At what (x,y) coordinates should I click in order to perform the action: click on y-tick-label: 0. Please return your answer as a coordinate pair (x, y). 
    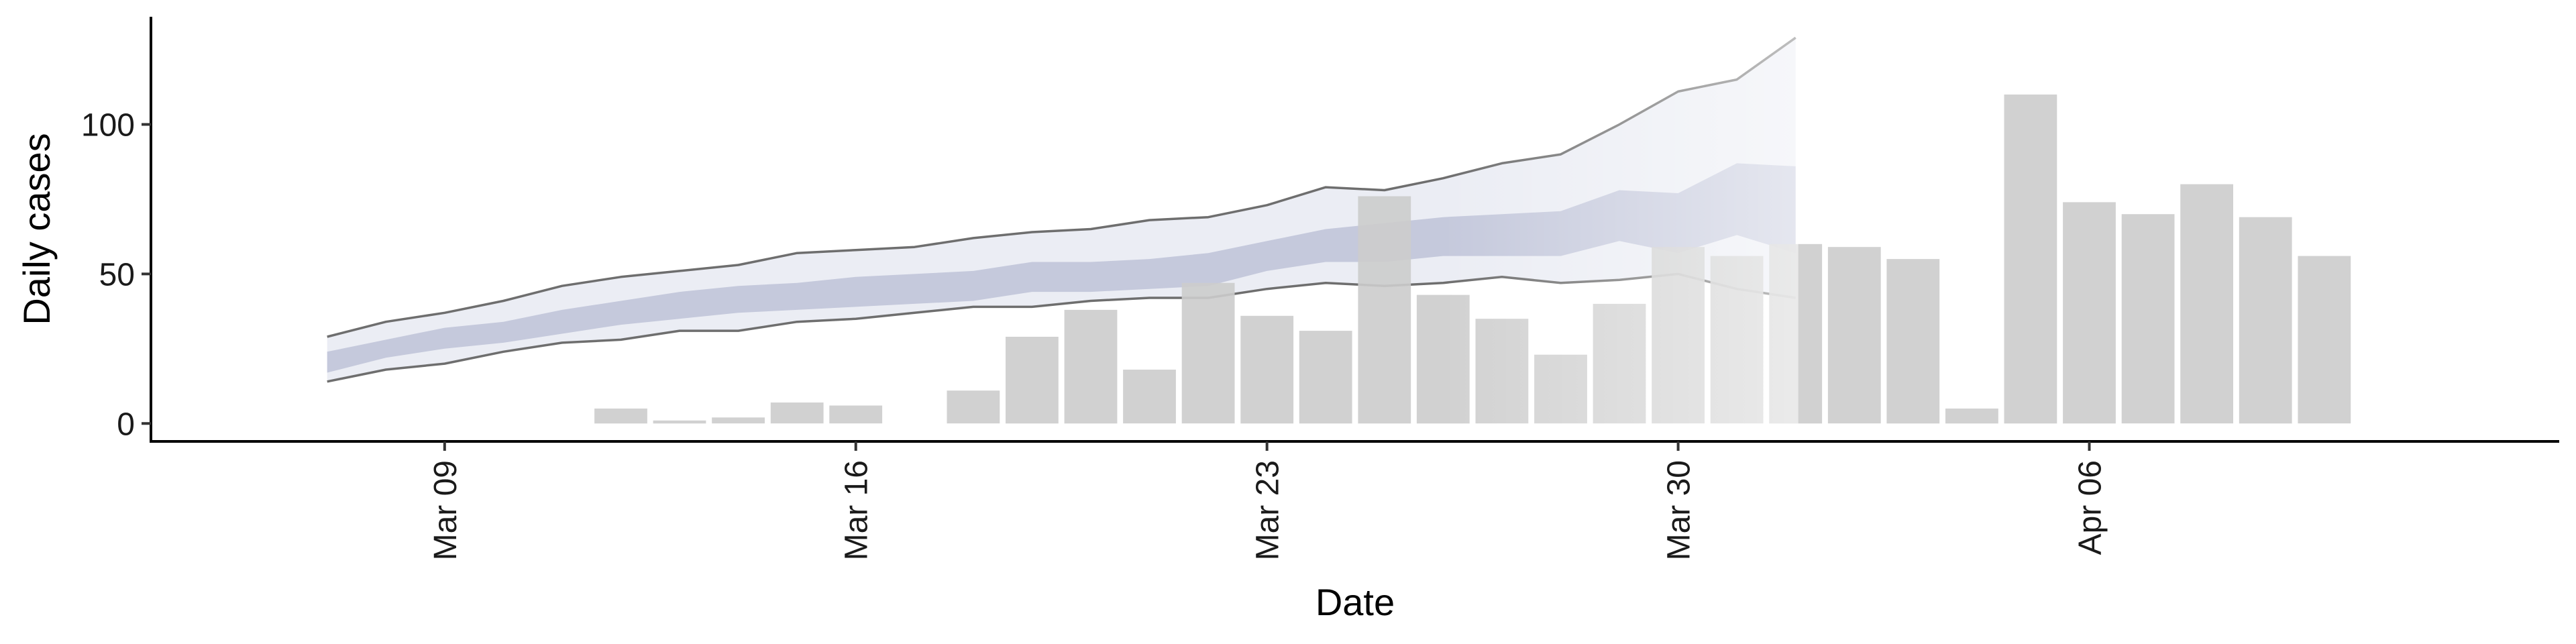
    Looking at the image, I should click on (126, 424).